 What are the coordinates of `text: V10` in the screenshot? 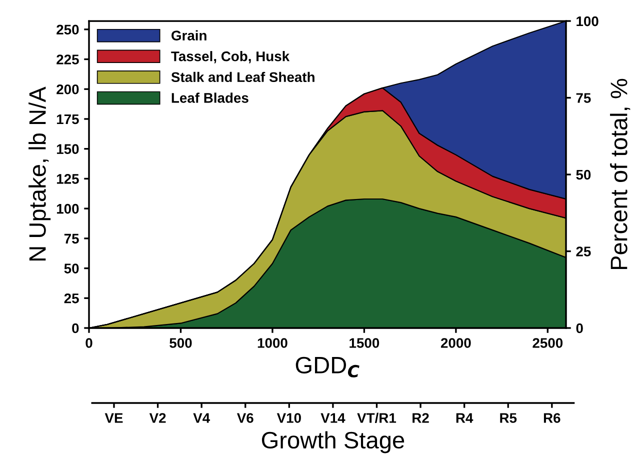 It's located at (288, 418).